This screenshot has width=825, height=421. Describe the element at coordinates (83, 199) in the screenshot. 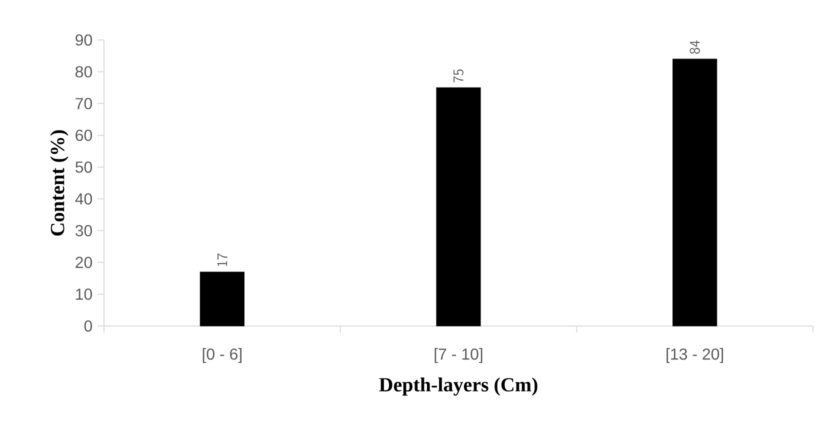

I see `y-tick-label: 40` at that location.